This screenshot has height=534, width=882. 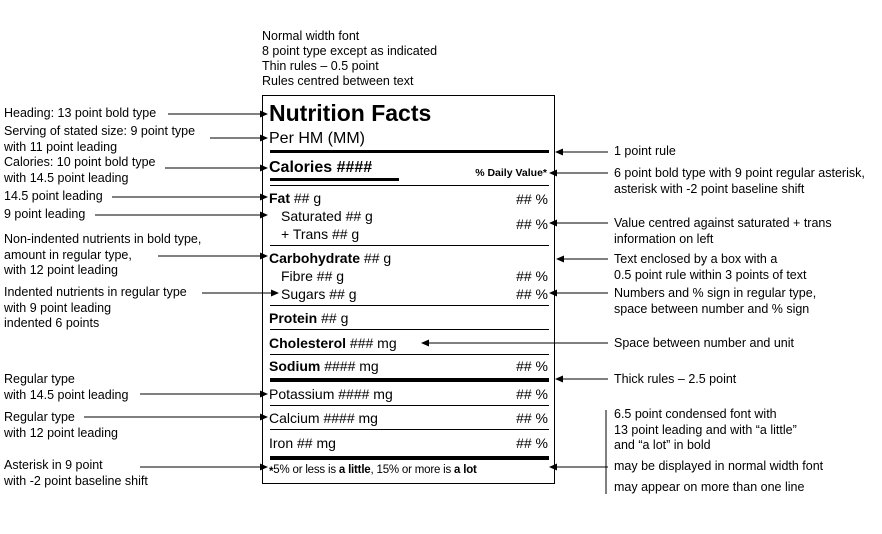 What do you see at coordinates (293, 318) in the screenshot?
I see `nutrient-name: Protein` at bounding box center [293, 318].